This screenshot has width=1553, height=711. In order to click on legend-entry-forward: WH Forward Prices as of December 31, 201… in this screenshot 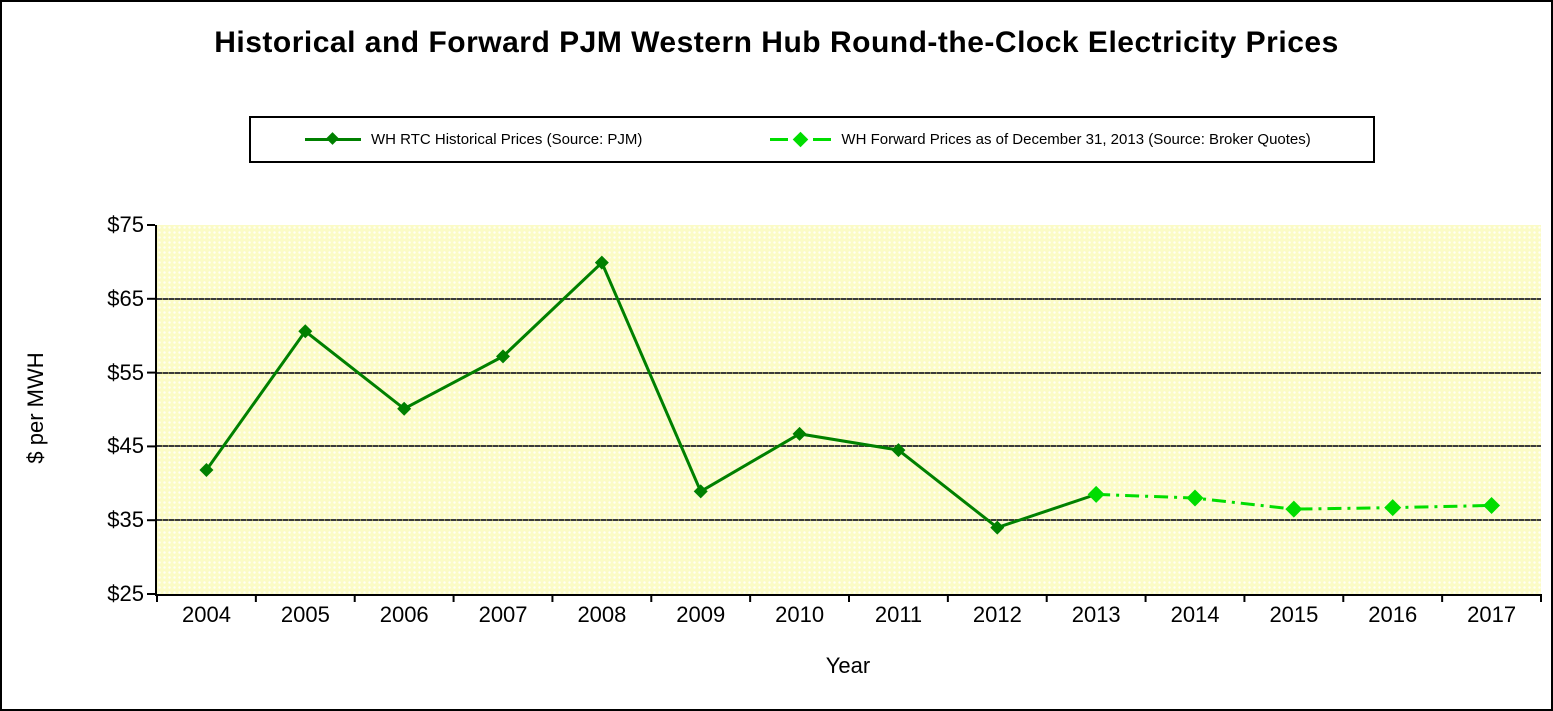, I will do `click(1040, 139)`.